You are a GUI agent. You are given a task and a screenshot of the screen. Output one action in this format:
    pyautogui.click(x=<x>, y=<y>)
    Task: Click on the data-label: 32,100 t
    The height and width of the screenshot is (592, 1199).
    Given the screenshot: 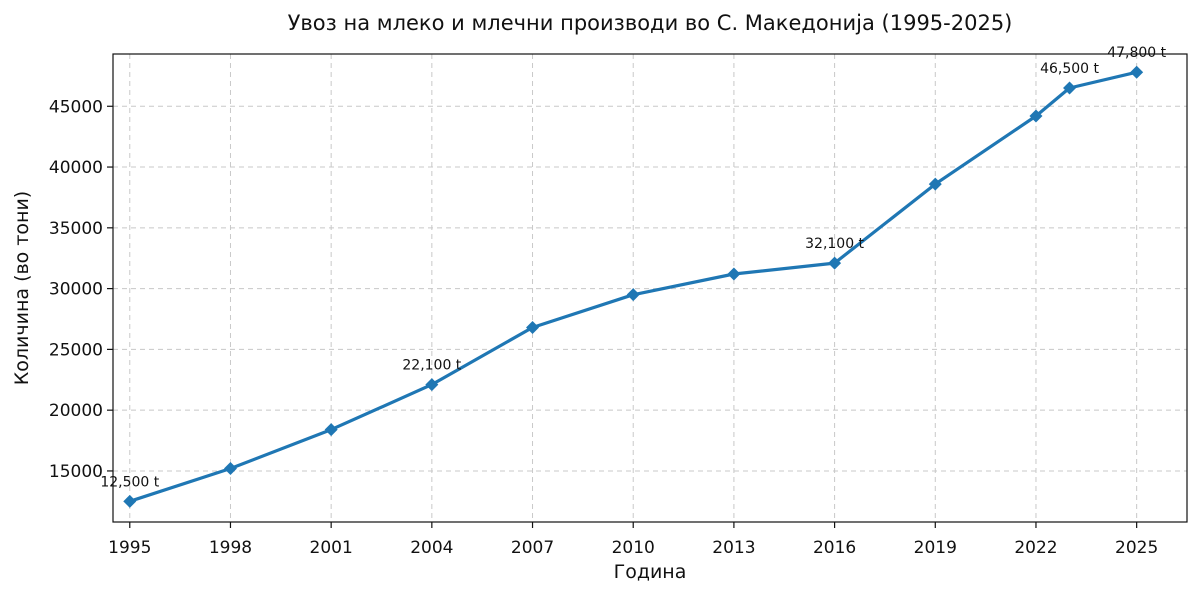 What is the action you would take?
    pyautogui.click(x=834, y=244)
    